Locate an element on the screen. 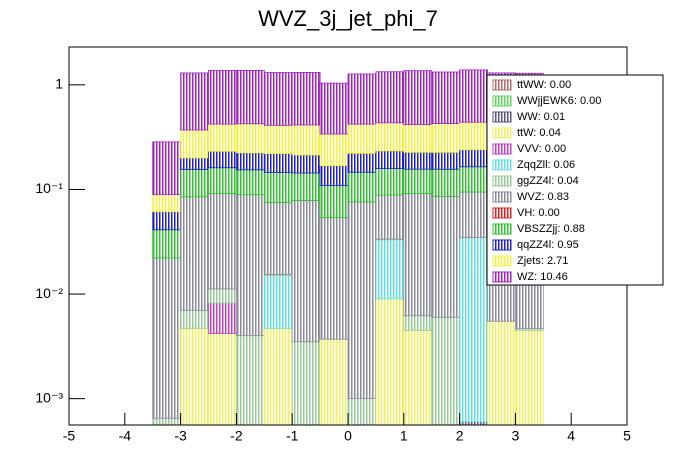 Image resolution: width=696 pixels, height=472 pixels. y-tick-label: 10⁻³ is located at coordinates (49, 397).